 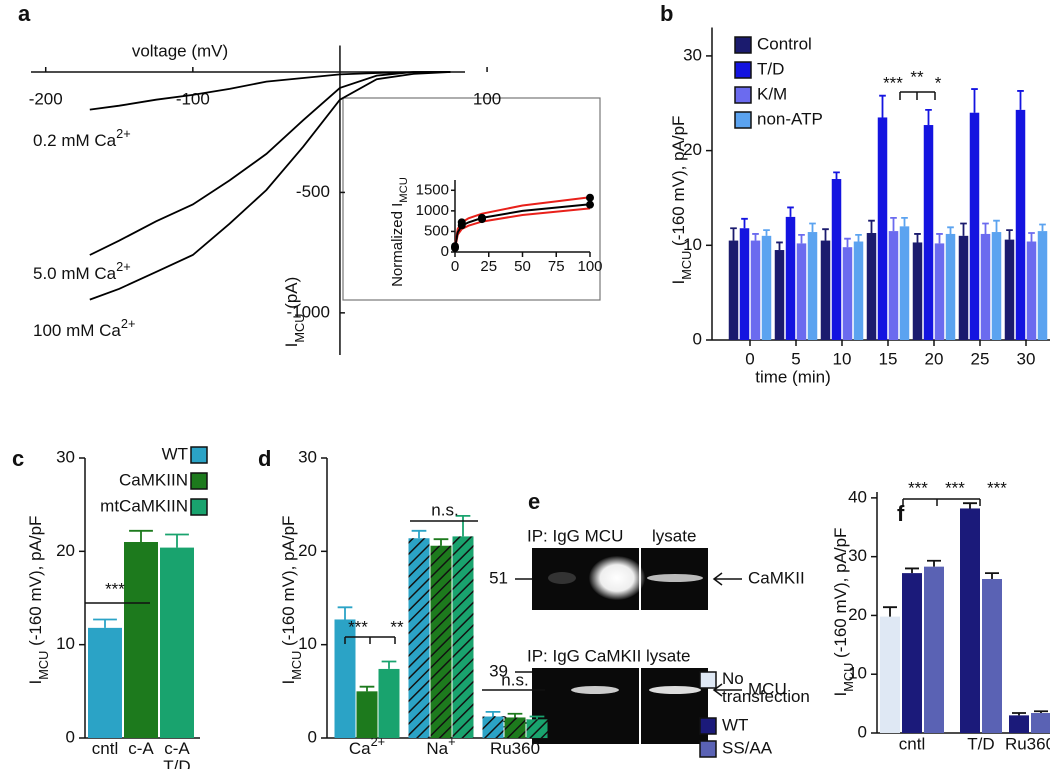 I want to click on label-line: cntl, so click(x=105, y=748).